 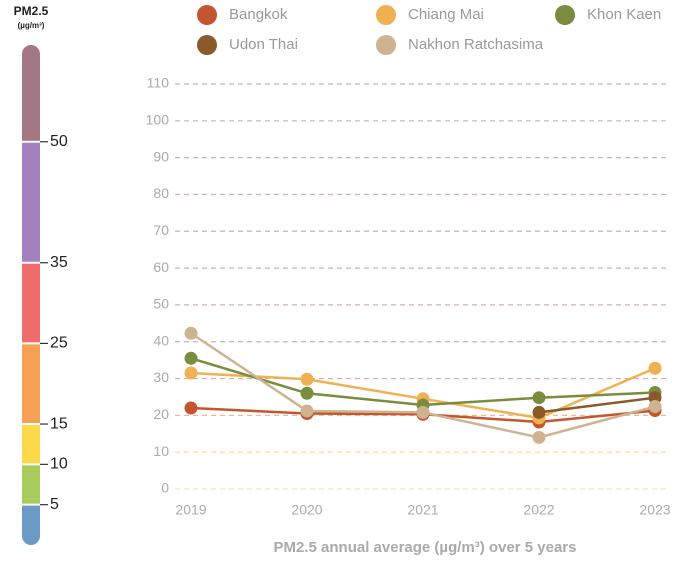 I want to click on x-tick-label: 2021, so click(x=422, y=510).